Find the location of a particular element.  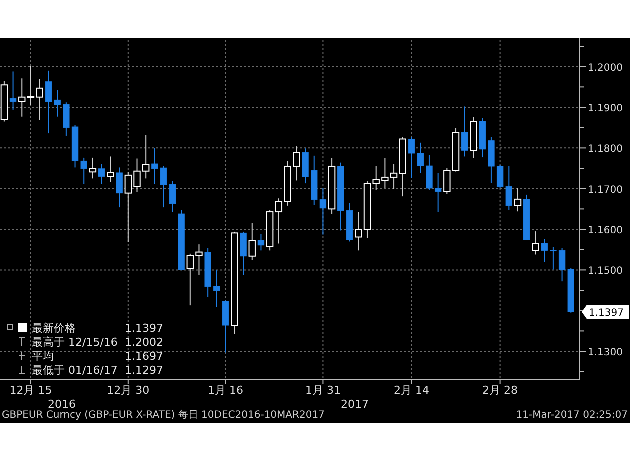

x-tick-label: 1月 31 is located at coordinates (323, 390).